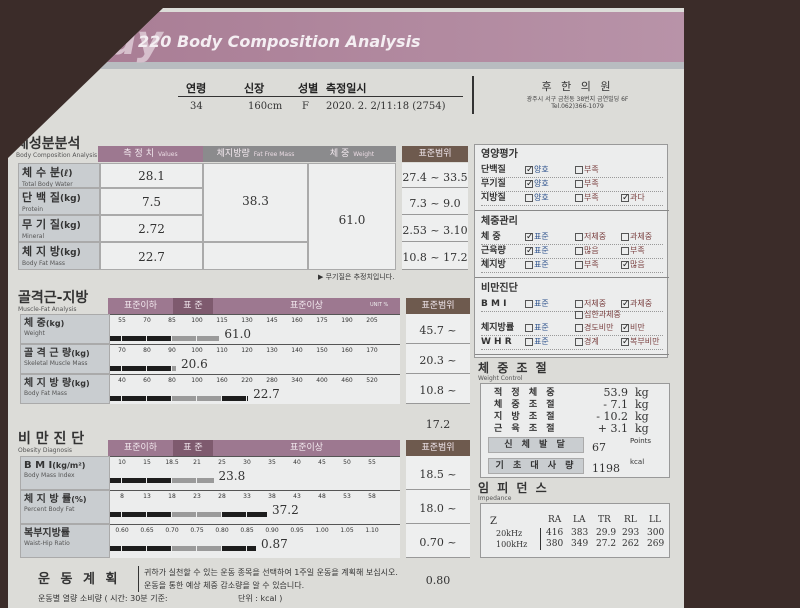 This screenshot has height=608, width=800. What do you see at coordinates (352, 154) in the screenshot?
I see `composition-header: 체 중 Weight` at bounding box center [352, 154].